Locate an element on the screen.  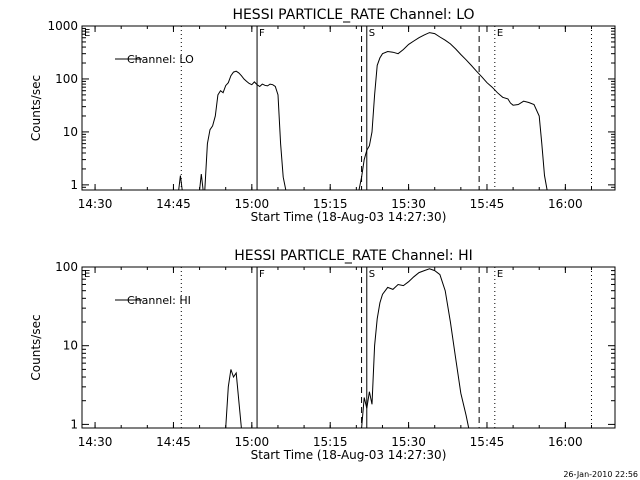
chart-title: HESSI PARTICLE_RATE Channel: LO is located at coordinates (353, 15).